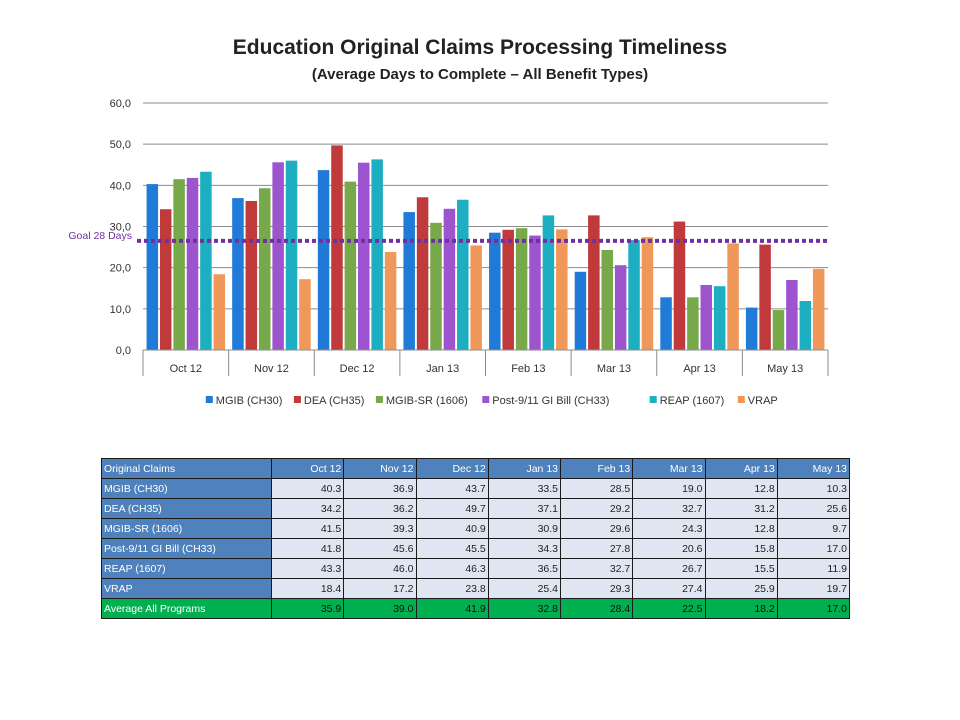  What do you see at coordinates (741, 488) in the screenshot?
I see `table-cell: 12.8` at bounding box center [741, 488].